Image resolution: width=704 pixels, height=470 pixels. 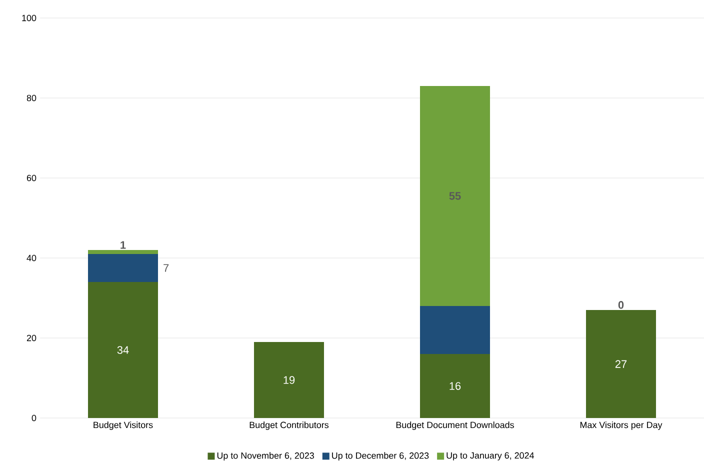 I want to click on x-tick-label: Budget Visitors, so click(x=123, y=426).